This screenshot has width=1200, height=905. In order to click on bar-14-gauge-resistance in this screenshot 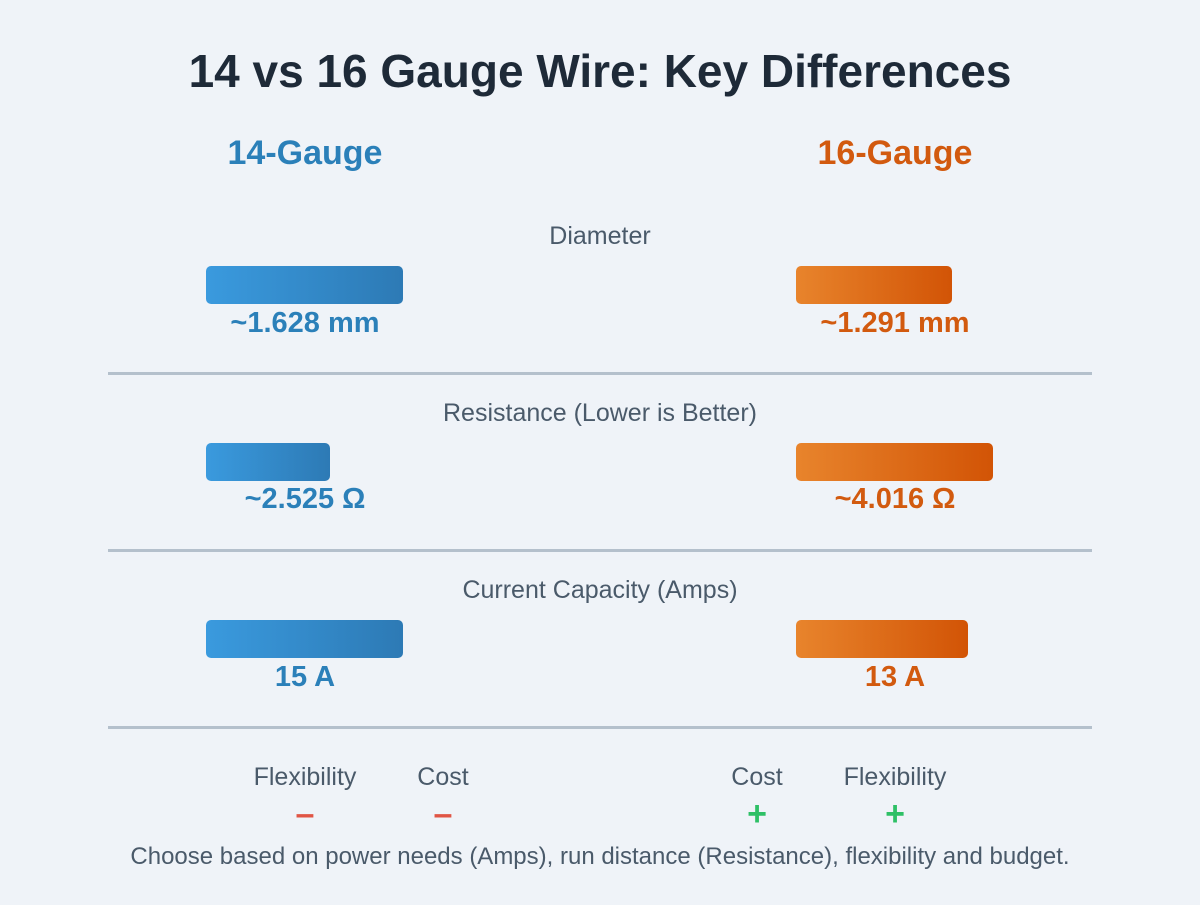, I will do `click(268, 462)`.